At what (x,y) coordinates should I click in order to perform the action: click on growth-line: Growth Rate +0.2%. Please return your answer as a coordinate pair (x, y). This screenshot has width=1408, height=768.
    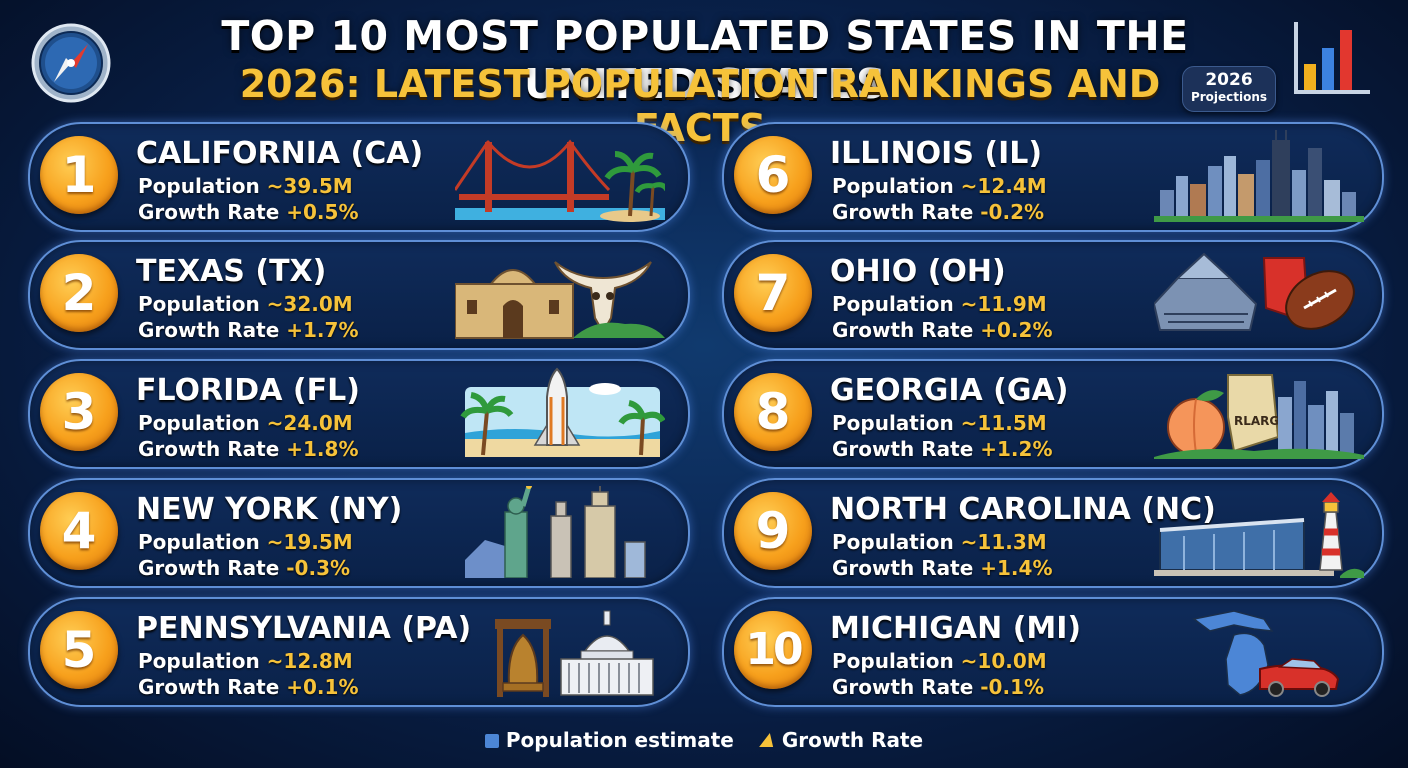
    Looking at the image, I should click on (942, 330).